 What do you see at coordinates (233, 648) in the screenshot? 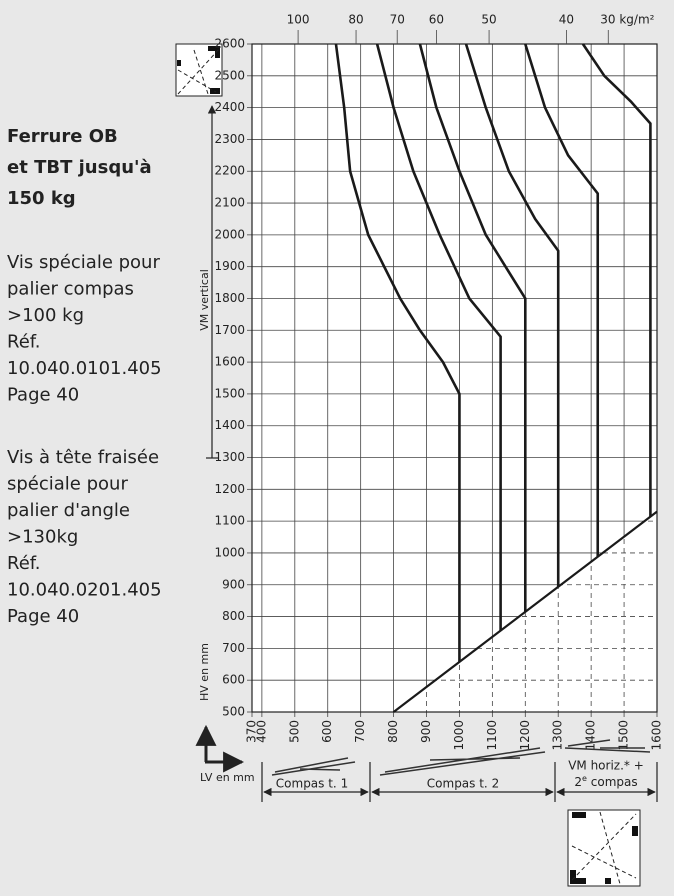
I see `y-tick-label: 700` at bounding box center [233, 648].